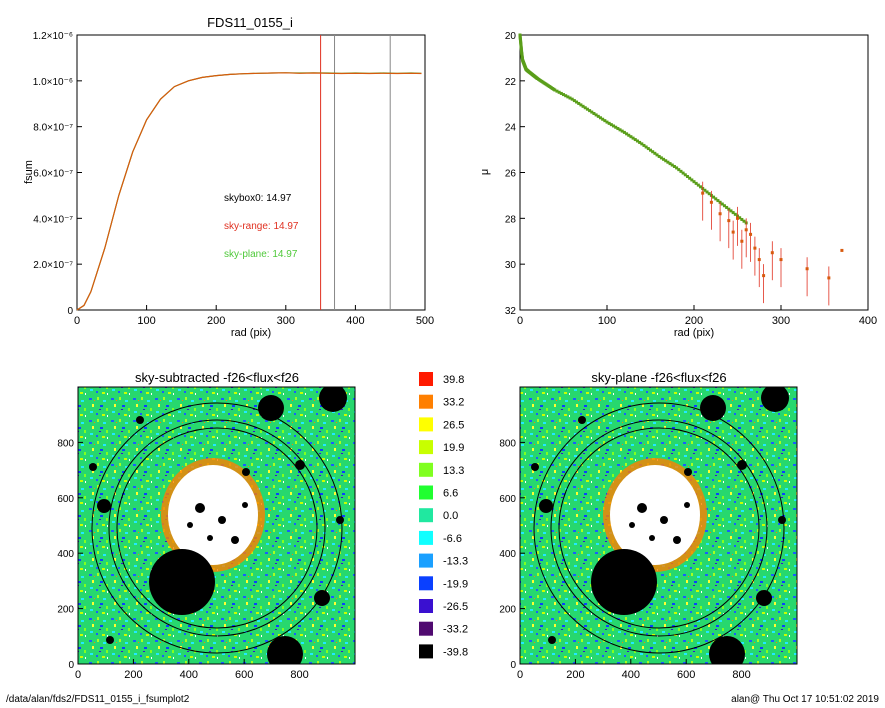  Describe the element at coordinates (453, 425) in the screenshot. I see `colorbar-label: 26.5` at that location.